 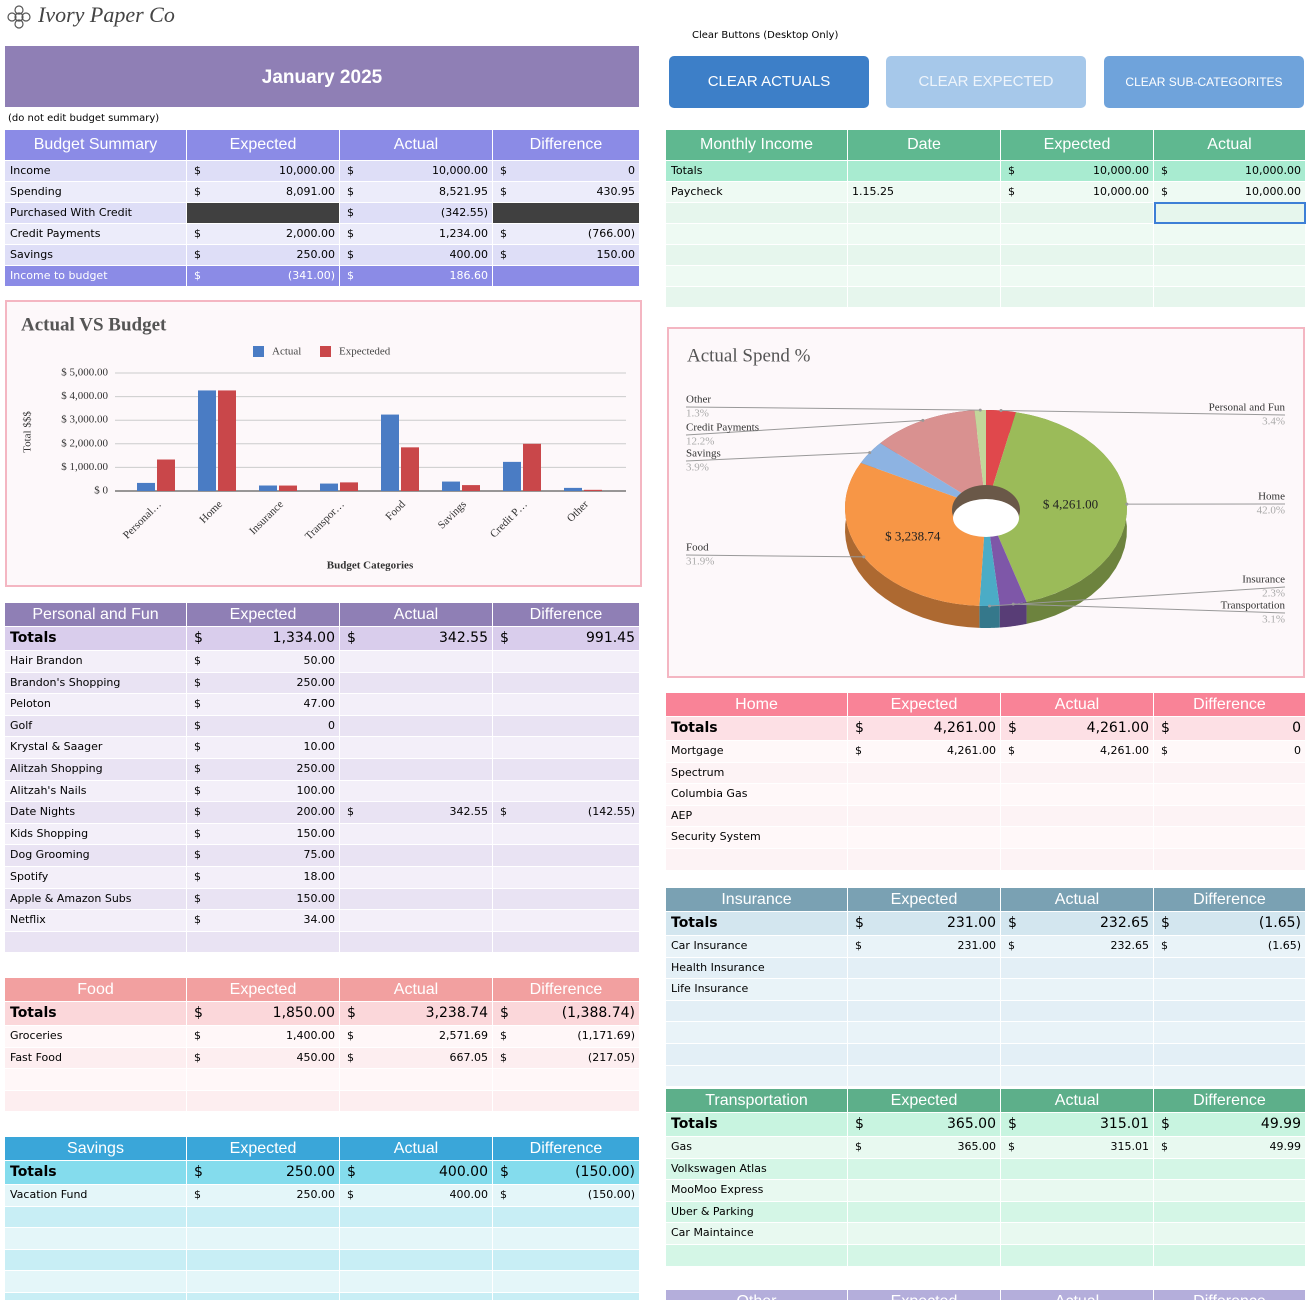 I want to click on column-header: Difference, so click(x=1229, y=704).